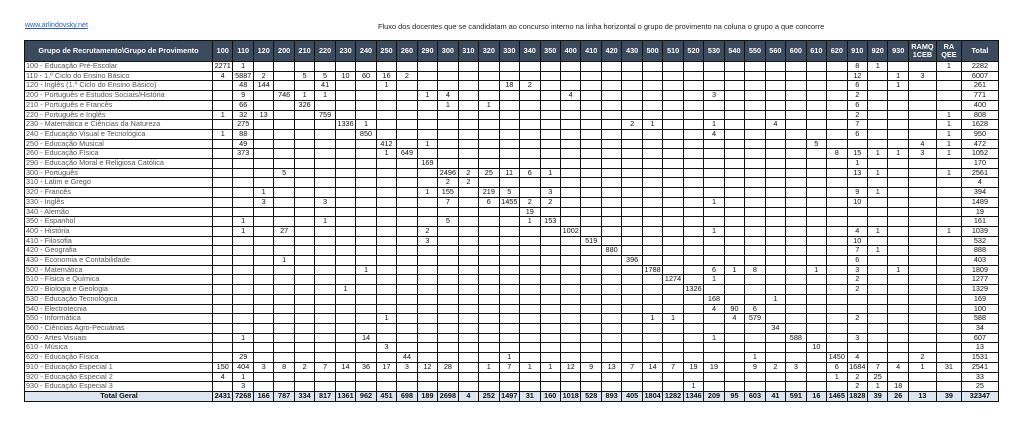 The image size is (1024, 422). What do you see at coordinates (222, 134) in the screenshot?
I see `cell-100: 1` at bounding box center [222, 134].